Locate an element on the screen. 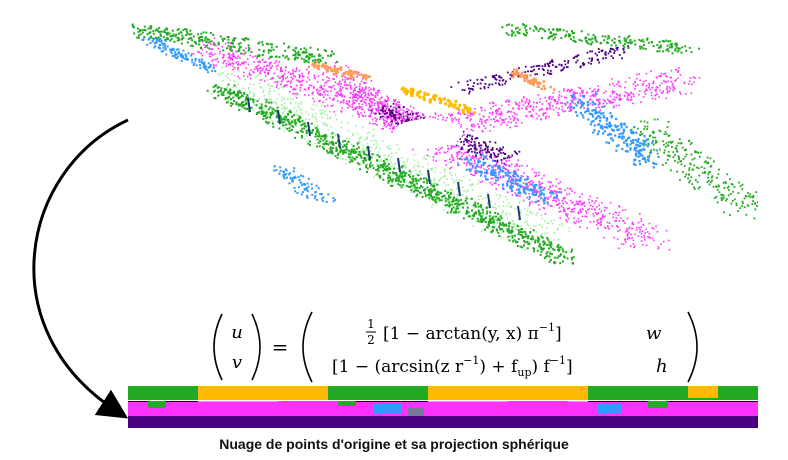  half-denominator: 2 is located at coordinates (371, 340).